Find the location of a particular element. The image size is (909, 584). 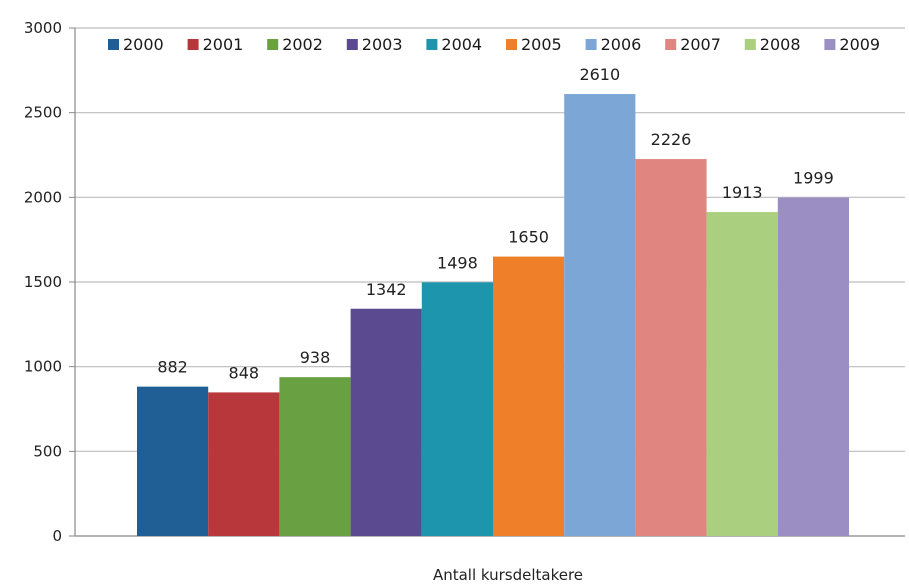

x-axis-label: Antall kursdeltakere is located at coordinates (508, 575).